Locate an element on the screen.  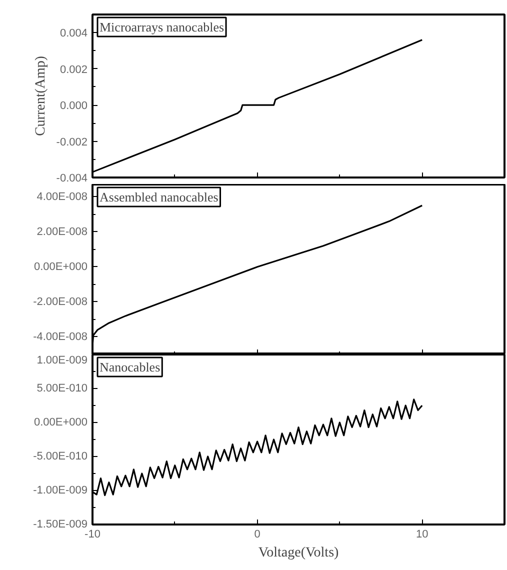
y-tick-label: -0.004 is located at coordinates (72, 178).